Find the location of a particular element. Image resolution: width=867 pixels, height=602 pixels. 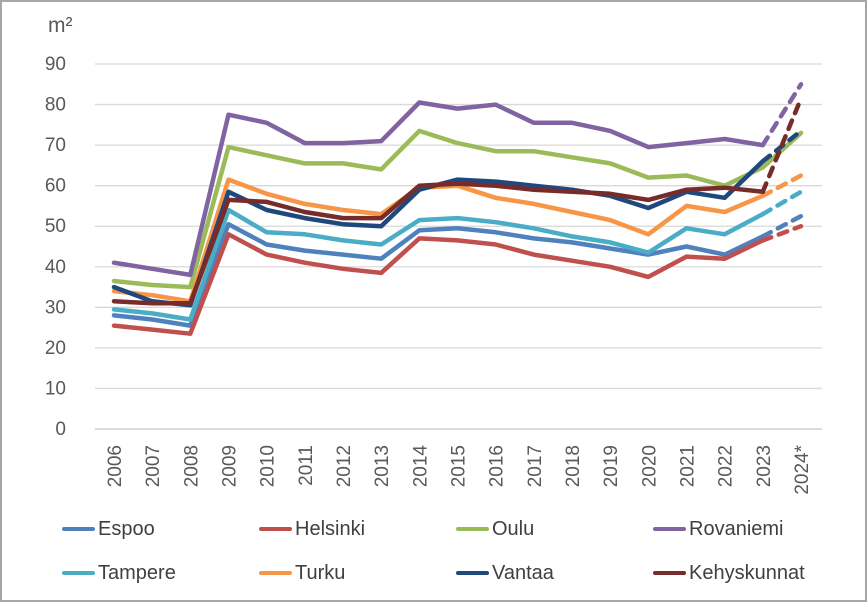

legend-item-helsinki: Helsinki is located at coordinates (357, 529).